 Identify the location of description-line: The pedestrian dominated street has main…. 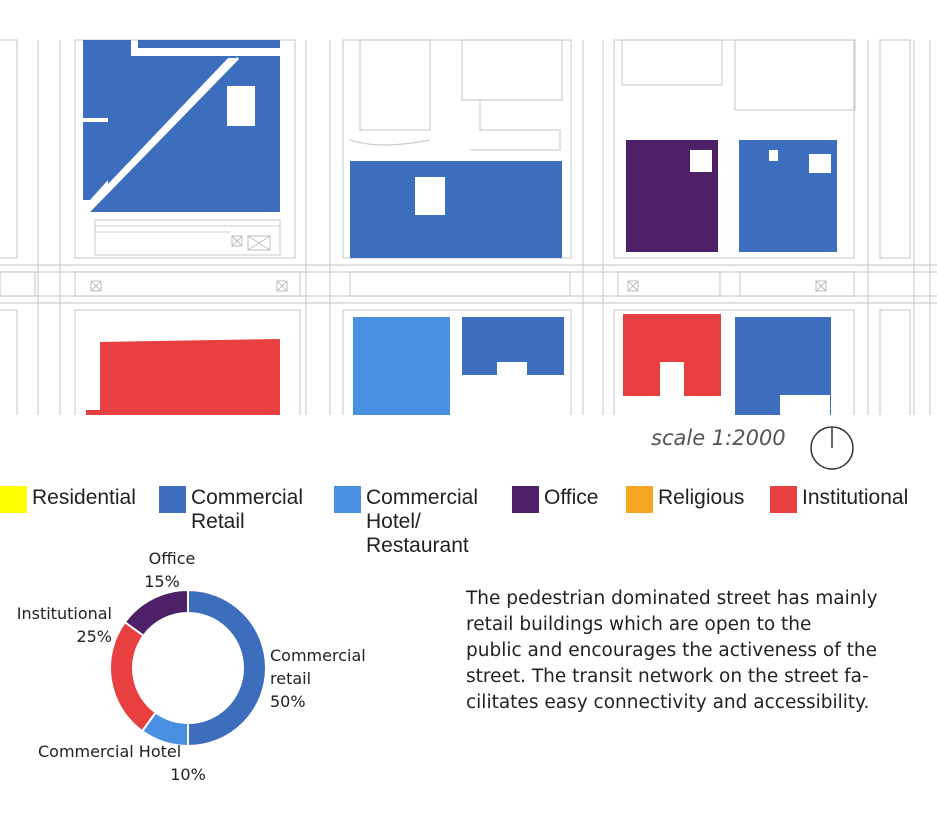
(672, 598).